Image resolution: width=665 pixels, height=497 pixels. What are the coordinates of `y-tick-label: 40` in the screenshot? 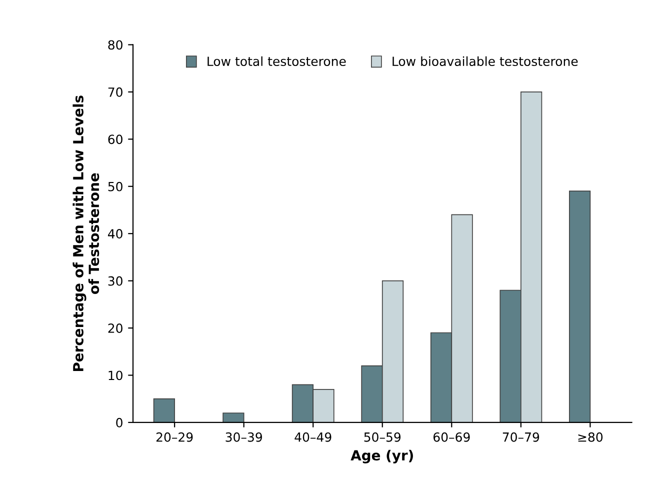 It's located at (115, 234).